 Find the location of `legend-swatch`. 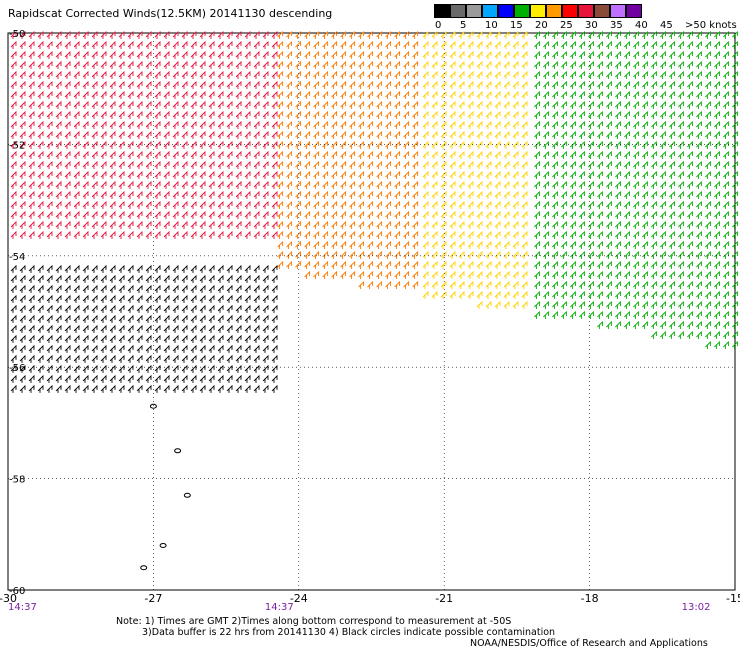

legend-swatch is located at coordinates (618, 11).